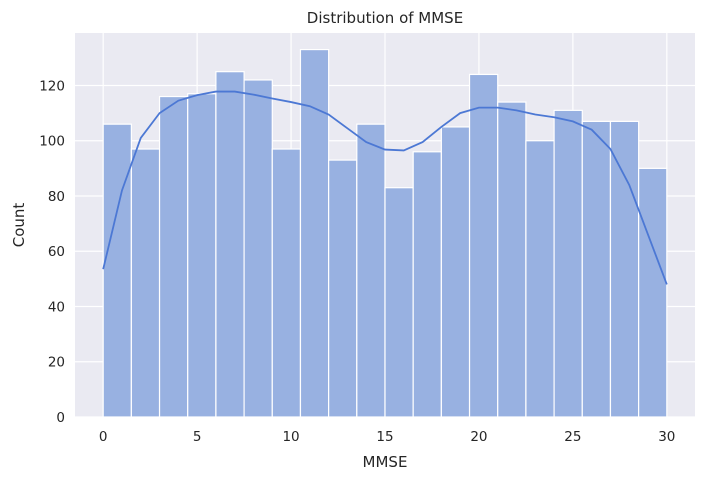  What do you see at coordinates (52, 142) in the screenshot?
I see `y-tick-label: 100` at bounding box center [52, 142].